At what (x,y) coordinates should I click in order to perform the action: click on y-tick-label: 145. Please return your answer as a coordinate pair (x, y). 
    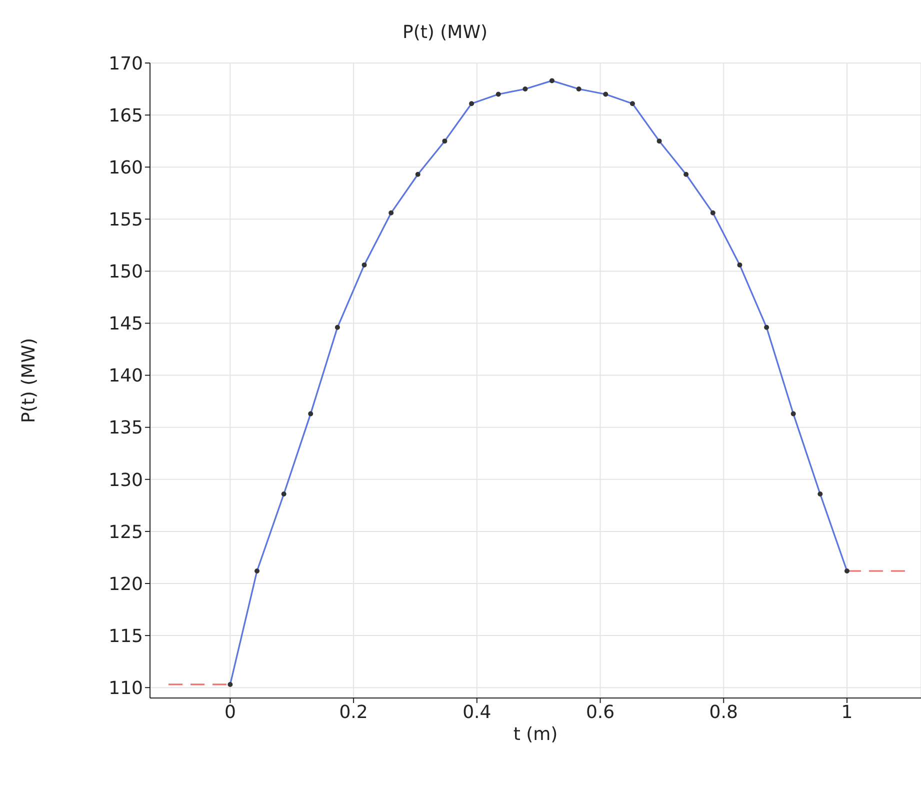
    Looking at the image, I should click on (125, 324).